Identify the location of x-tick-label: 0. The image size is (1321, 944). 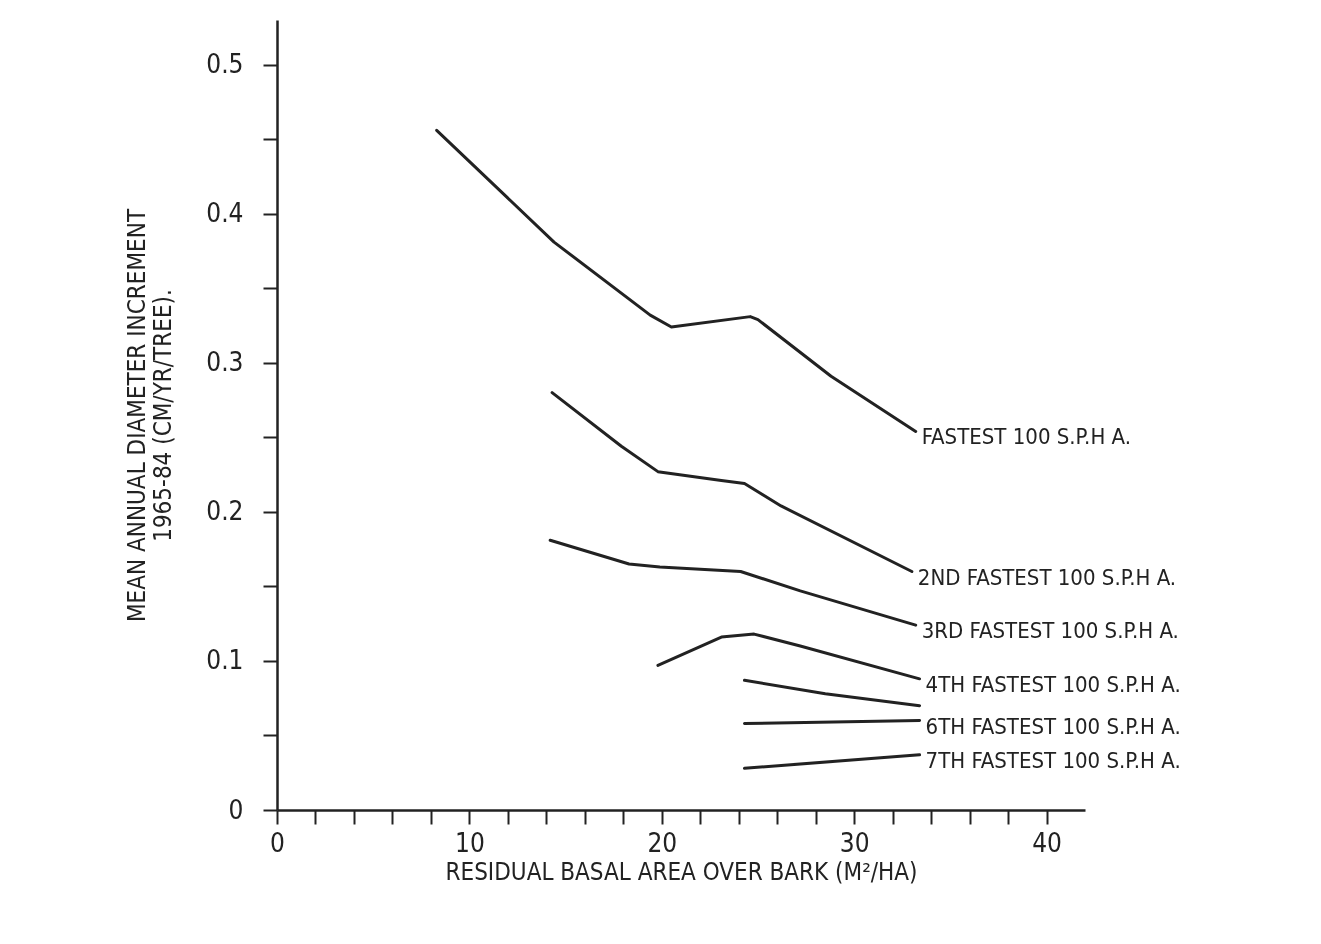
(277, 842).